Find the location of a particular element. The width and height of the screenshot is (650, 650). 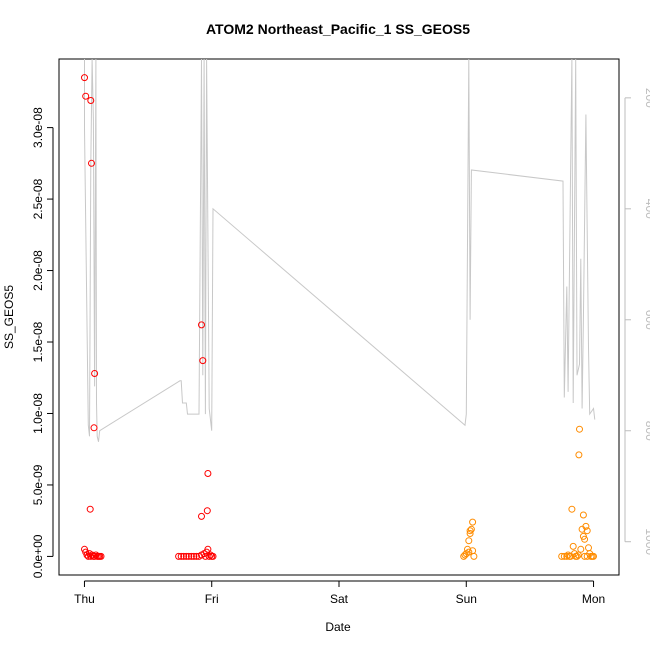

x-tick-label: Mon is located at coordinates (593, 599).